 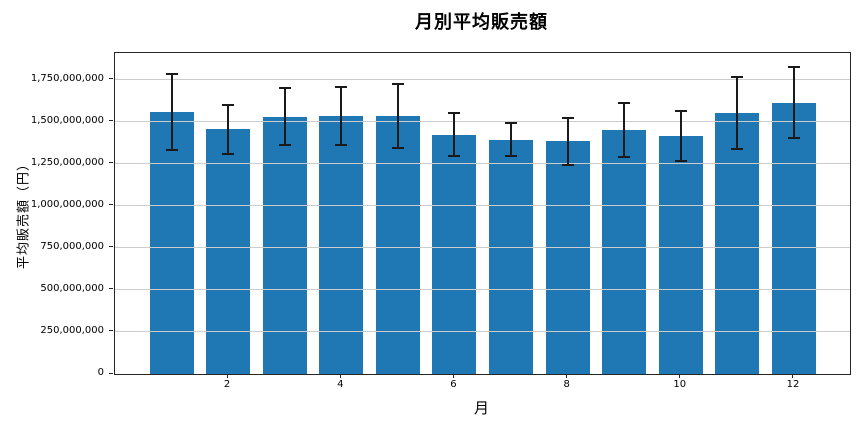 I want to click on x-tick-label: 2, so click(x=227, y=384).